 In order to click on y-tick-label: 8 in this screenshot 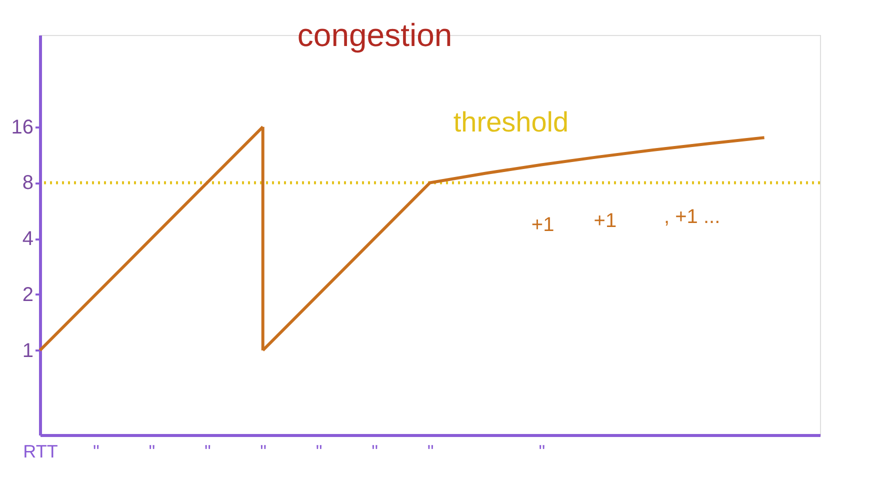, I will do `click(28, 183)`.